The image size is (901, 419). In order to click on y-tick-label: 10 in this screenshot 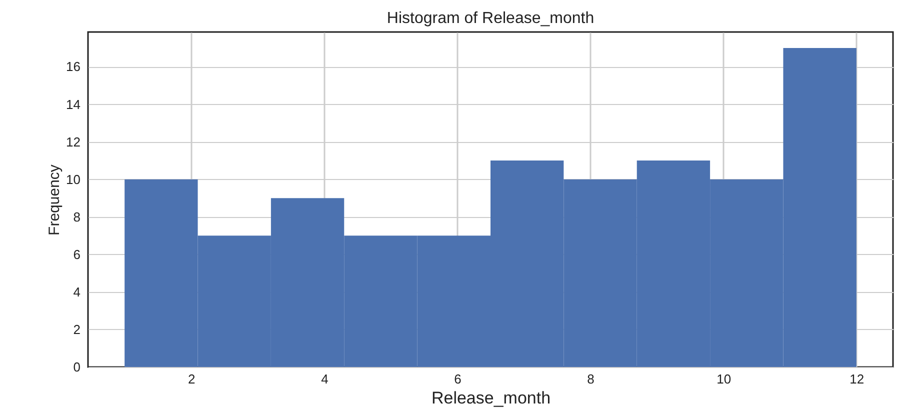, I will do `click(73, 179)`.